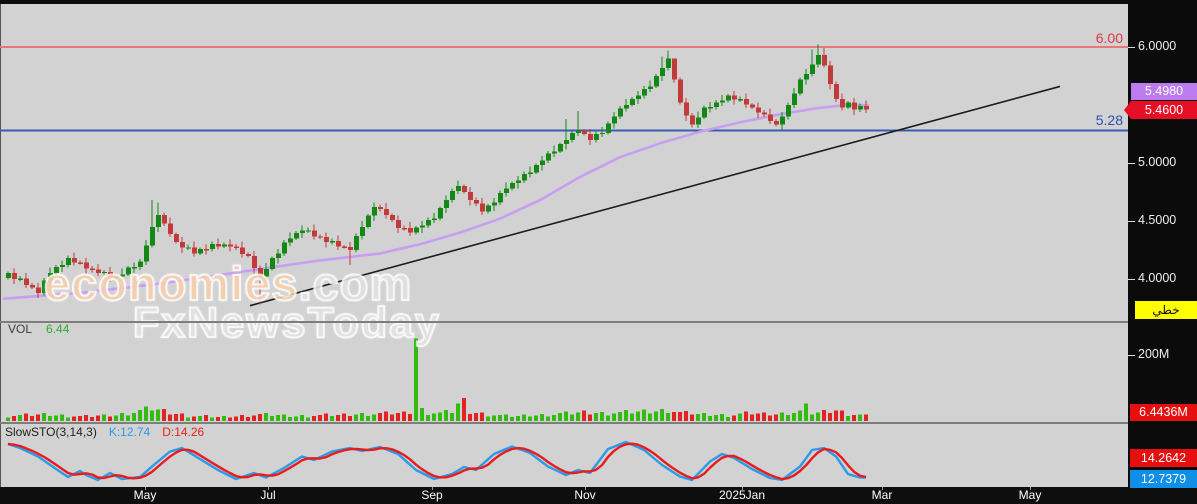 The height and width of the screenshot is (504, 1197). What do you see at coordinates (183, 432) in the screenshot?
I see `stochastic-d-value: D:14.26` at bounding box center [183, 432].